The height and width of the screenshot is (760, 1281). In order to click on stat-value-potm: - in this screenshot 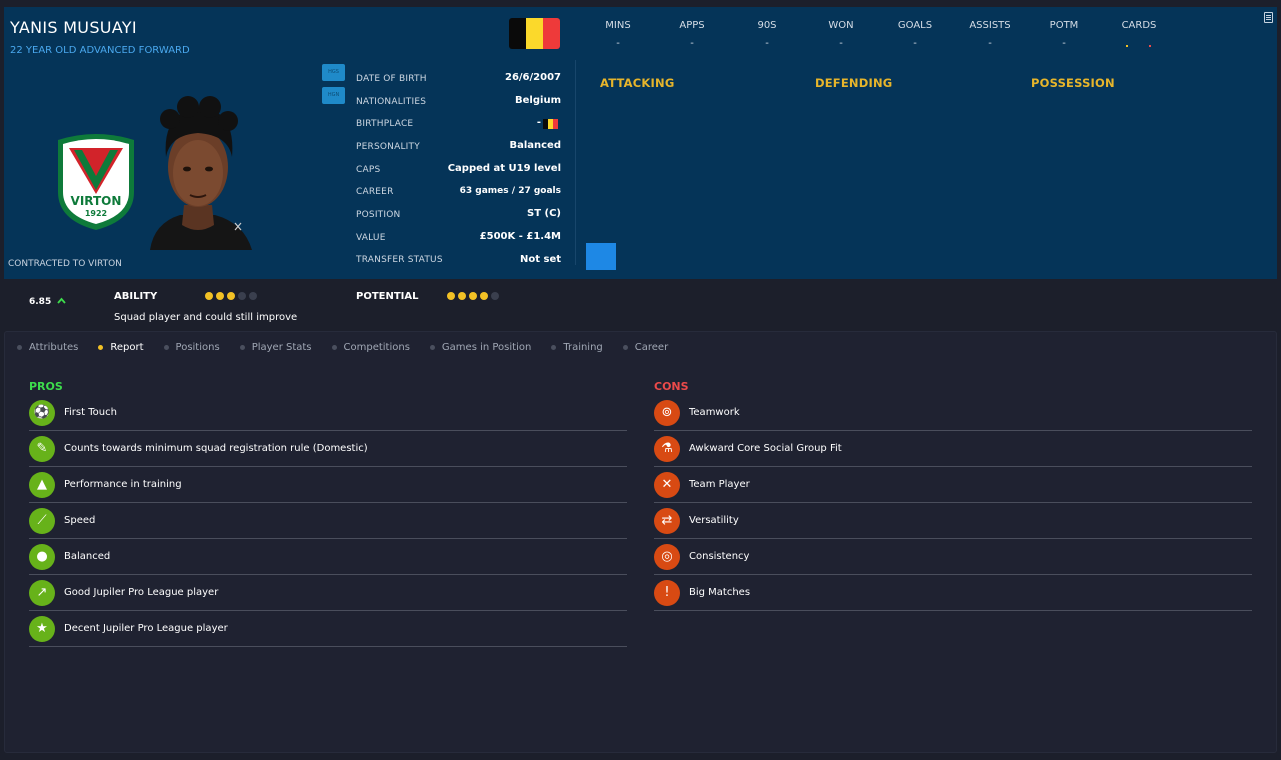, I will do `click(1064, 43)`.